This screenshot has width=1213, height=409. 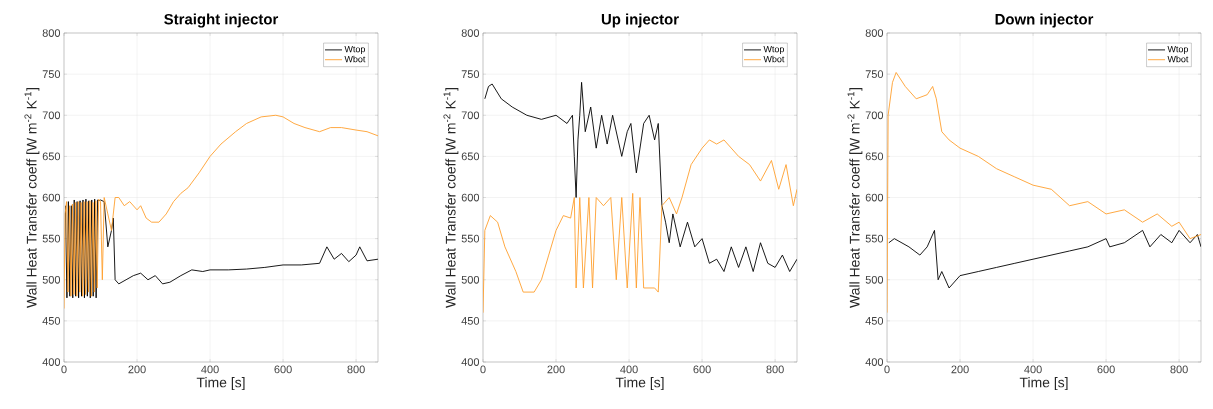 I want to click on chart-title: Down injector, so click(x=1044, y=20).